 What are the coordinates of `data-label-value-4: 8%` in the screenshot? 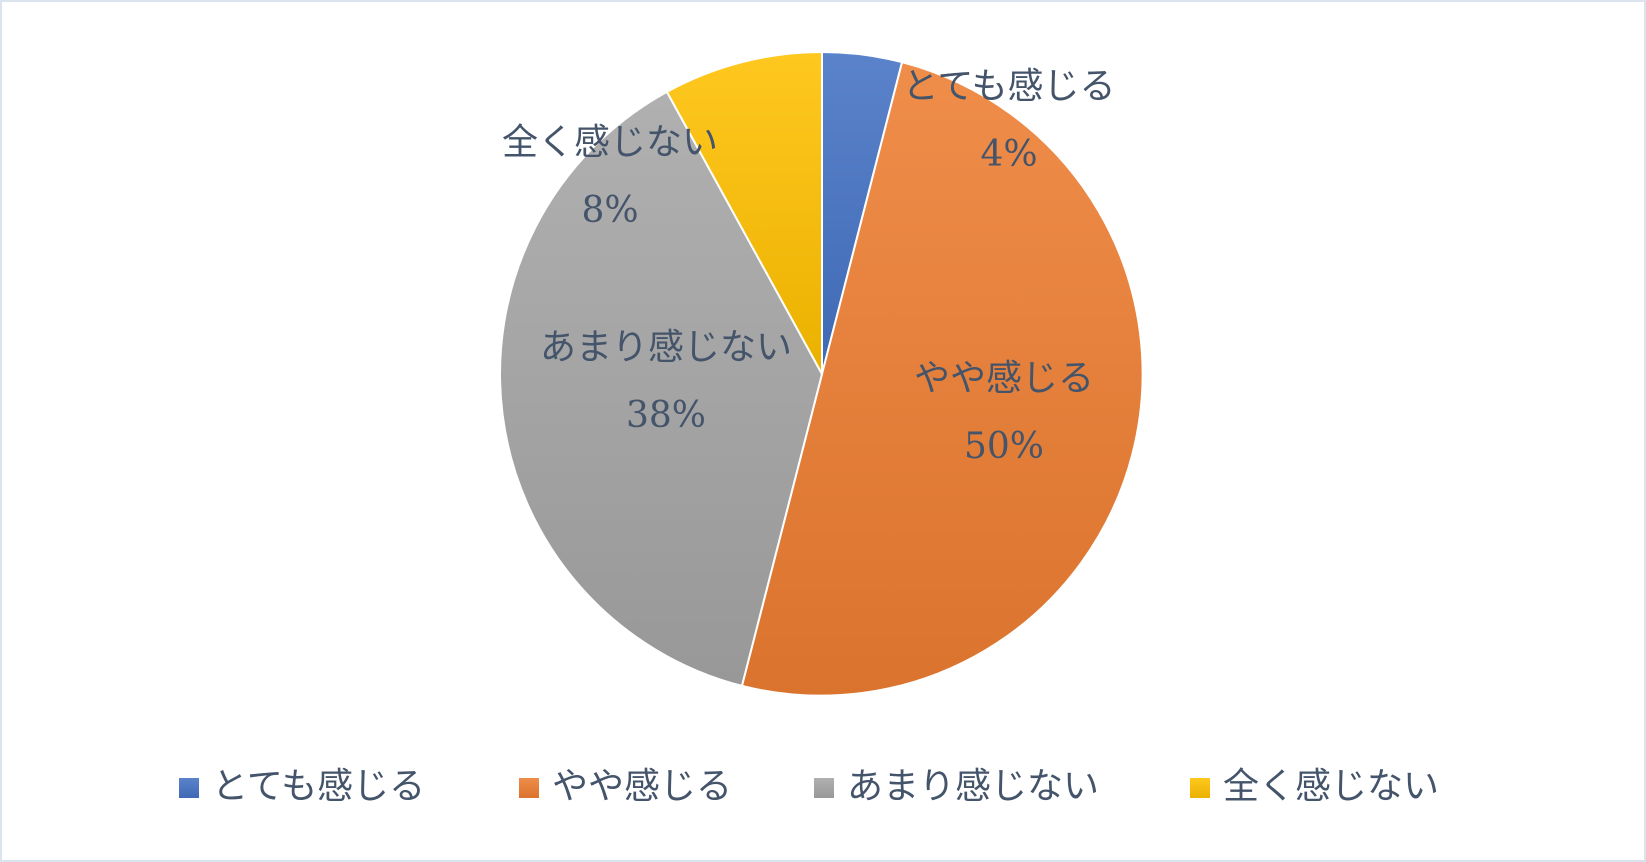 It's located at (609, 210).